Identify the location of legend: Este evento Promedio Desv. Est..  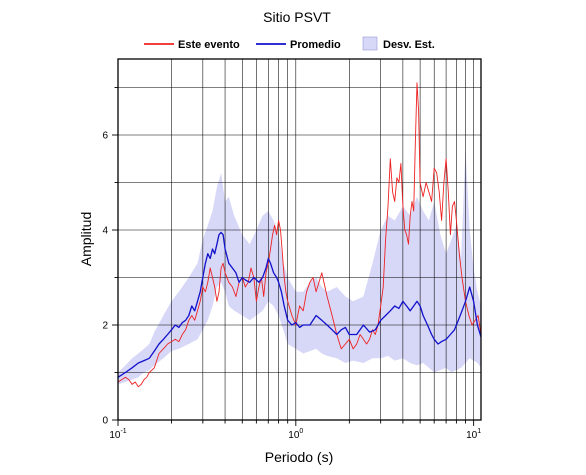
(289, 43).